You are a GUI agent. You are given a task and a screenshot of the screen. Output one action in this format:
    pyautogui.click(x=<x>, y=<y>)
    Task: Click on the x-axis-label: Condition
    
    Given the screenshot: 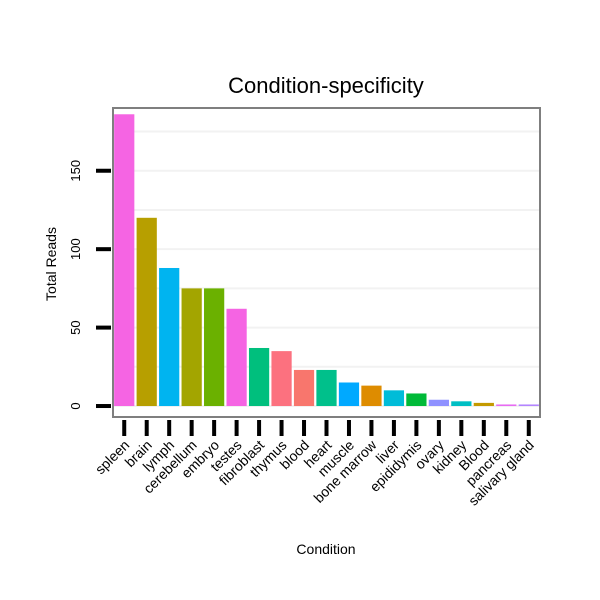 What is the action you would take?
    pyautogui.click(x=325, y=549)
    